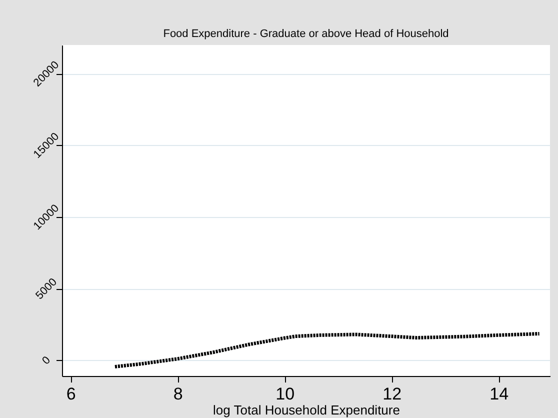  What do you see at coordinates (306, 410) in the screenshot?
I see `x-axis-title: log Total Household Expenditure` at bounding box center [306, 410].